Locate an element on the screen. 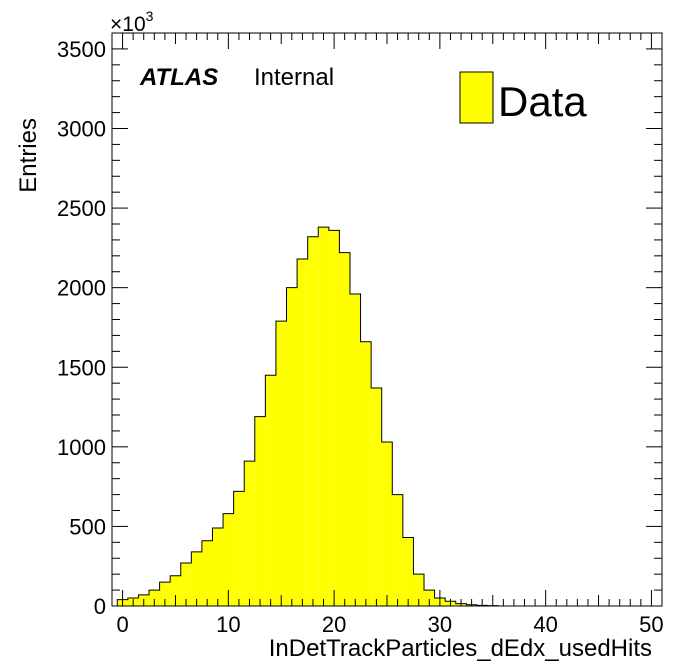 This screenshot has height=672, width=696. atlas-status-label: Internal is located at coordinates (294, 77).